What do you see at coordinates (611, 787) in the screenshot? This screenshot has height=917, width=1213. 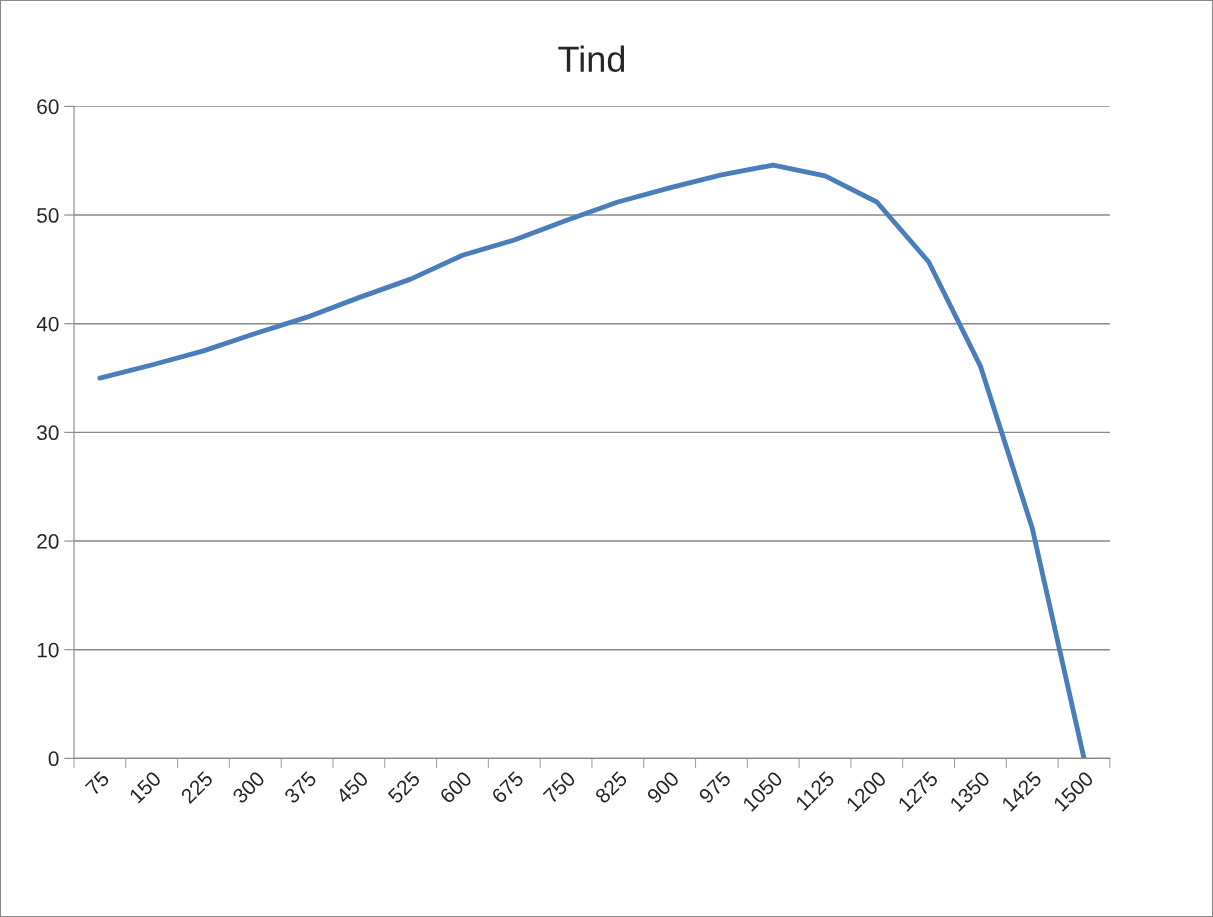 I see `x-tick-label: 825` at bounding box center [611, 787].